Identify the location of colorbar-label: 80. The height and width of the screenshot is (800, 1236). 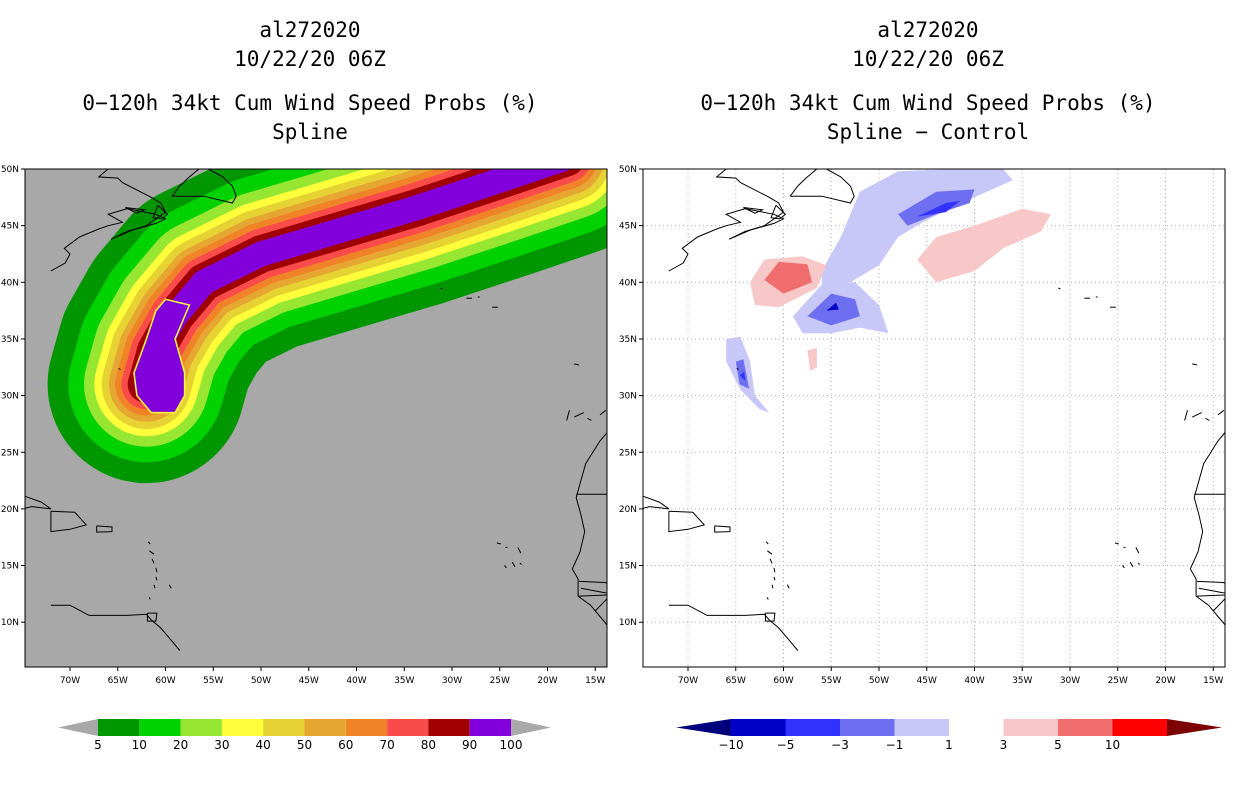
(428, 745).